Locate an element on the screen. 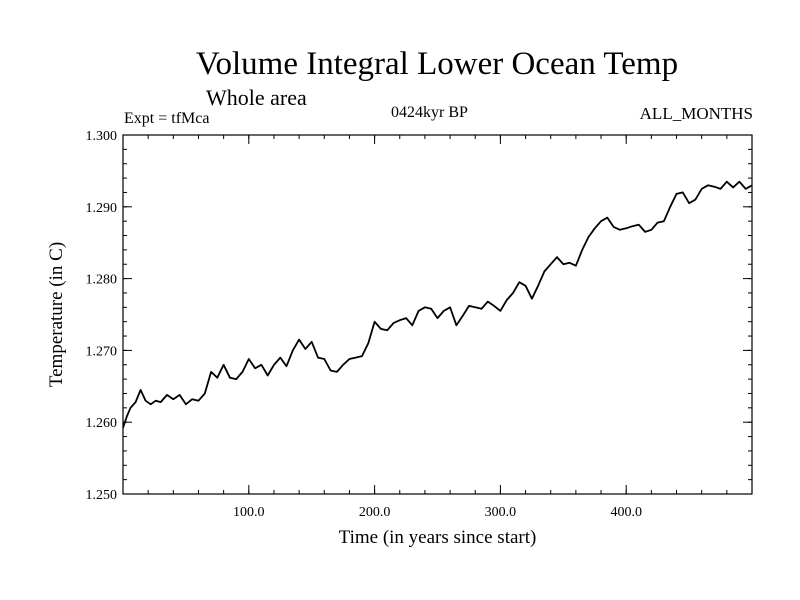 This screenshot has width=800, height=600. chart-title: Volume Integral Lower Ocean Temp is located at coordinates (437, 64).